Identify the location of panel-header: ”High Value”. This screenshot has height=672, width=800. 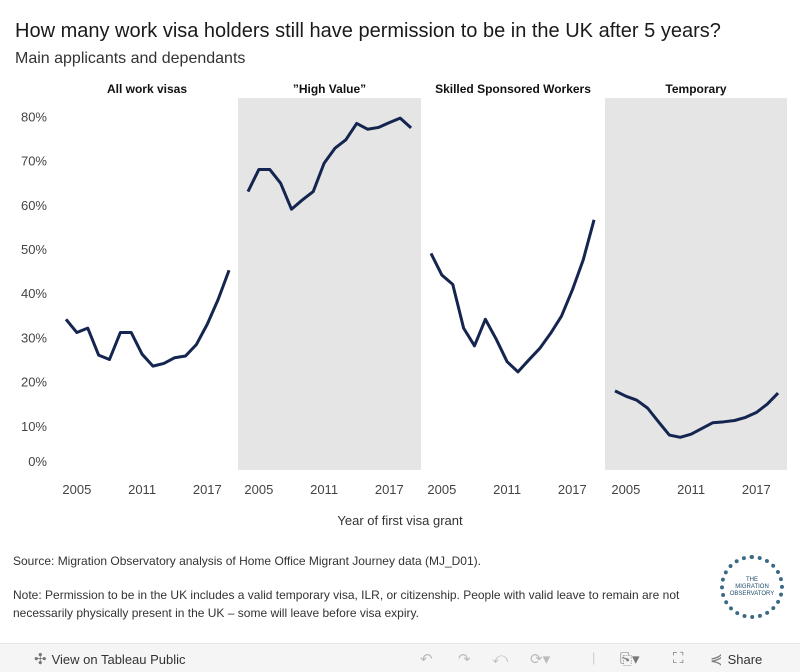
(329, 89).